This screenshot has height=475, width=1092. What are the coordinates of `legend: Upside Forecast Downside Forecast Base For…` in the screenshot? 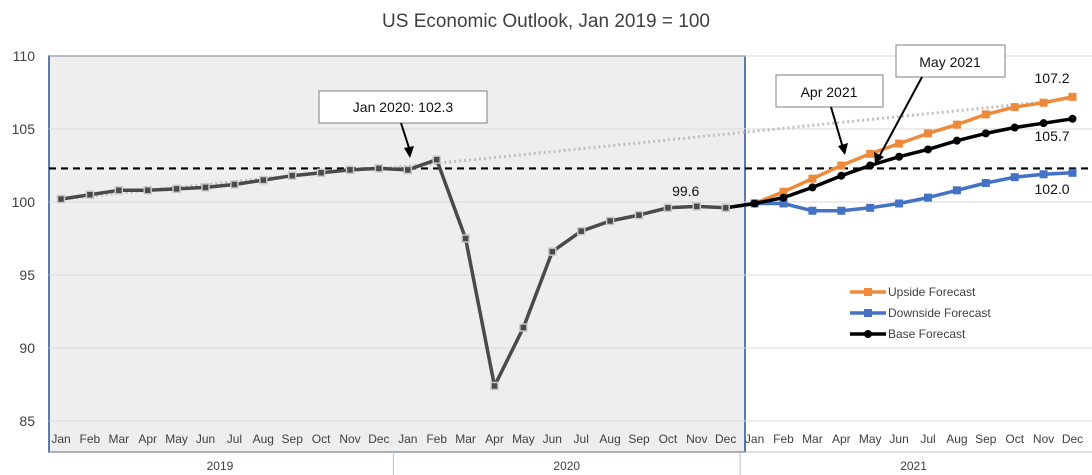 It's located at (920, 313).